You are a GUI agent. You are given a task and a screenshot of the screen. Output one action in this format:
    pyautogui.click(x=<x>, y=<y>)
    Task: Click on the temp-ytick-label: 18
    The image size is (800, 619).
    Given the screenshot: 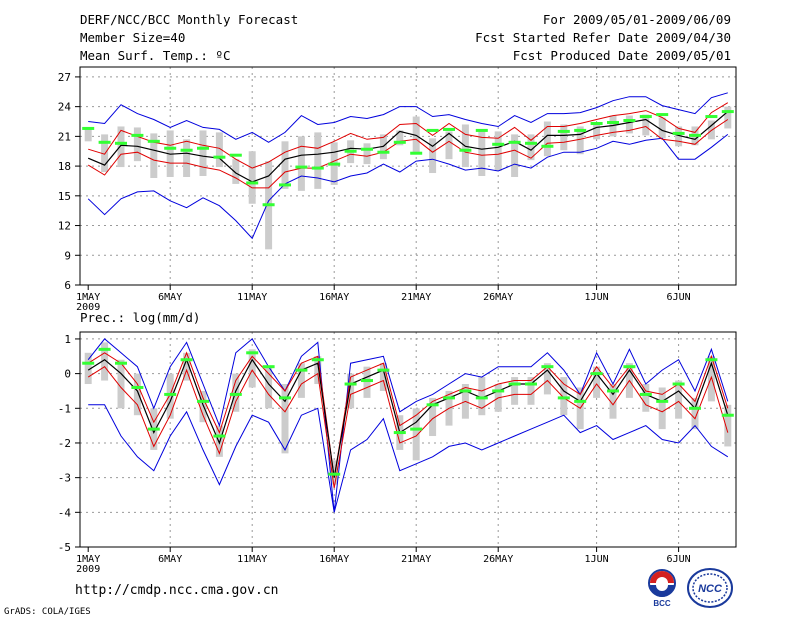 What is the action you would take?
    pyautogui.click(x=64, y=166)
    